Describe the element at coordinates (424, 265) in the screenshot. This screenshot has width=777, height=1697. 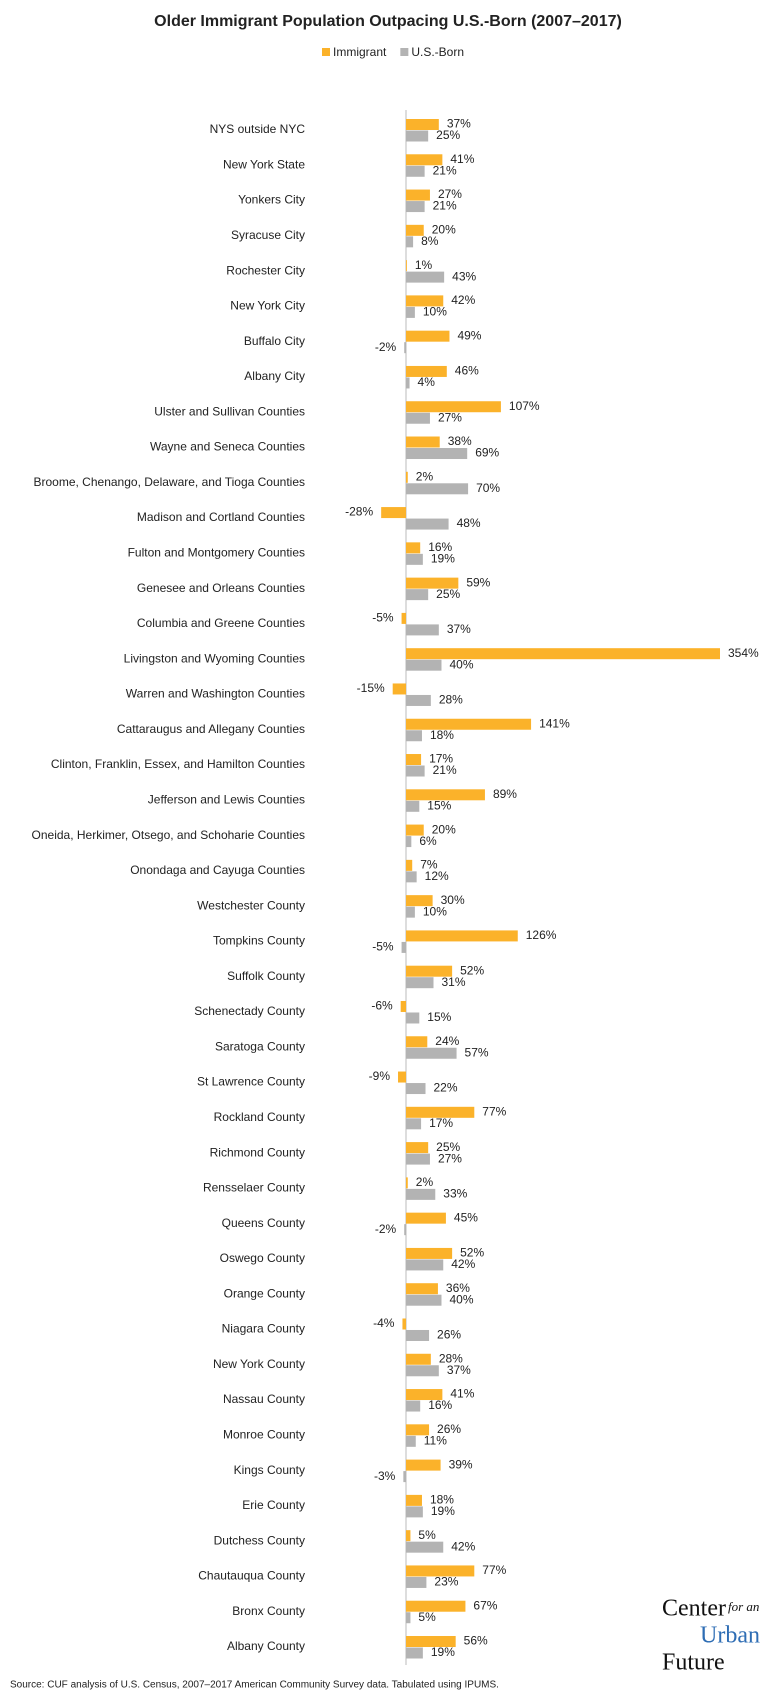
I see `data-label: 1%` at that location.